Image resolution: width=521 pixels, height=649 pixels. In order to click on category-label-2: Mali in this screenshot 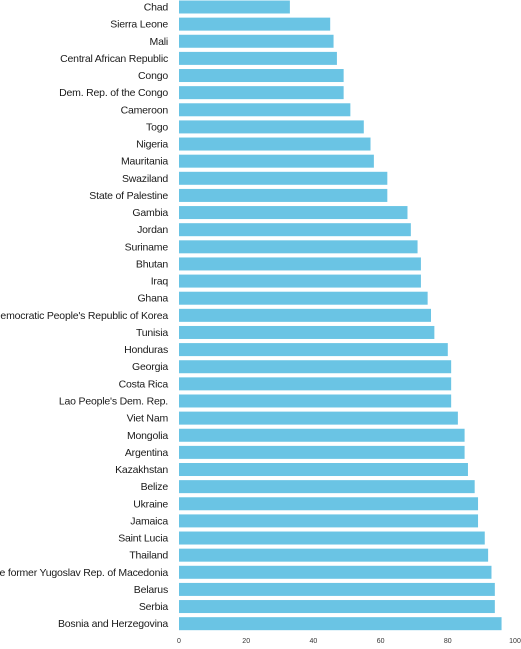, I will do `click(159, 42)`.